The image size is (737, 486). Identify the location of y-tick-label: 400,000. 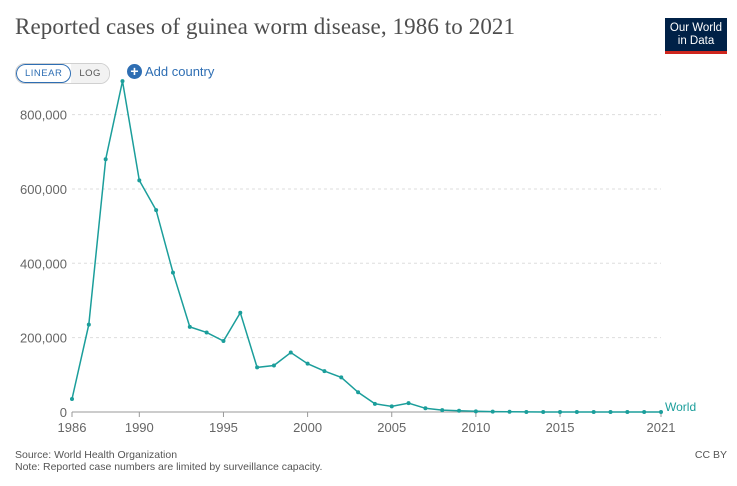
(43, 263).